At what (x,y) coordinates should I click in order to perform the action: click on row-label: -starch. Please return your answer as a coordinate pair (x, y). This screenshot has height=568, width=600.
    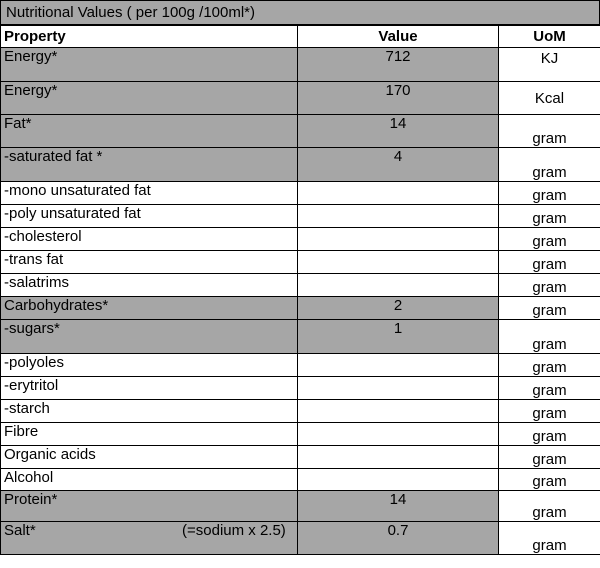
    Looking at the image, I should click on (149, 411).